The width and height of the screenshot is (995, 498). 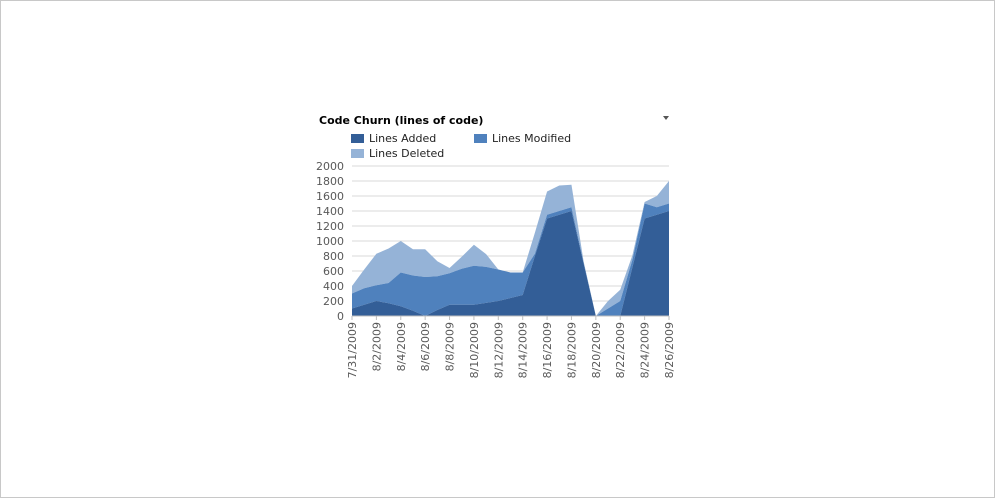 What do you see at coordinates (510, 263) in the screenshot?
I see `area-lines-added` at bounding box center [510, 263].